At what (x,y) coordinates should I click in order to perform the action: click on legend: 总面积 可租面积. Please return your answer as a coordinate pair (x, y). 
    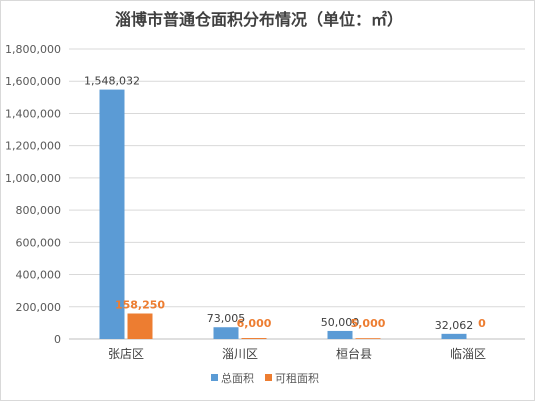
    Looking at the image, I should click on (265, 378).